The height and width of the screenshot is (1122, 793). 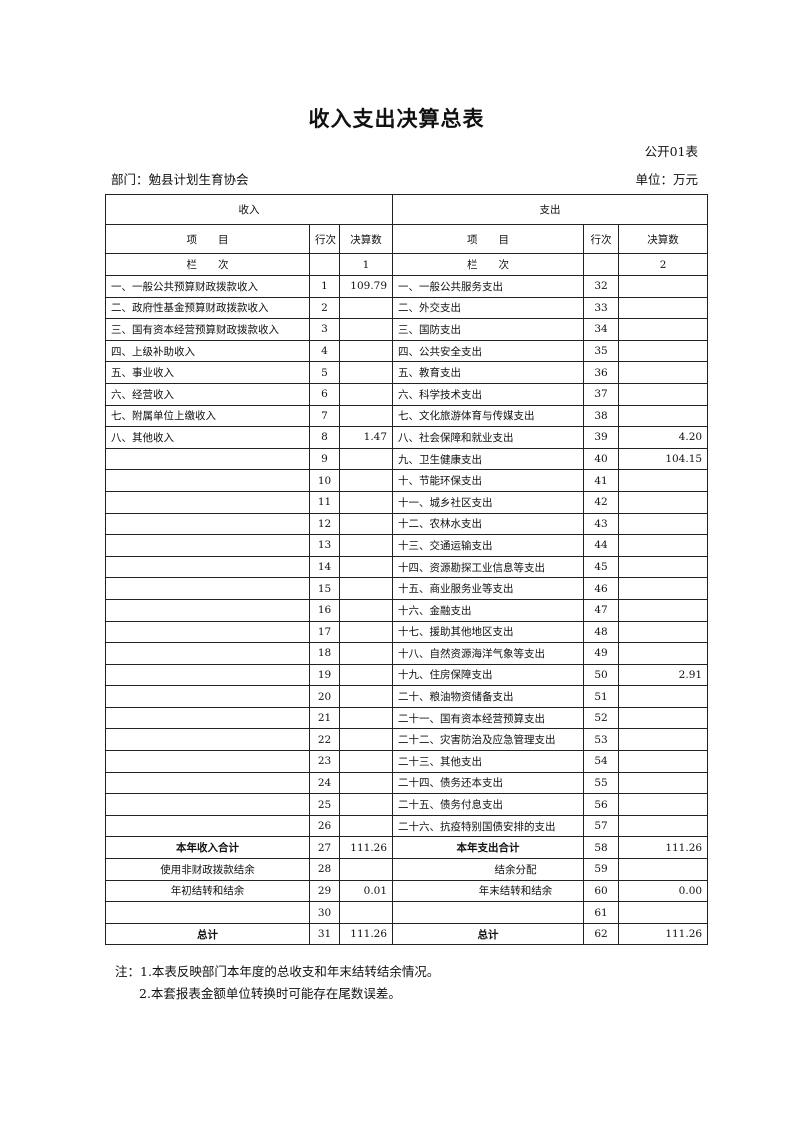 What do you see at coordinates (601, 675) in the screenshot?
I see `expense-line-number: 50` at bounding box center [601, 675].